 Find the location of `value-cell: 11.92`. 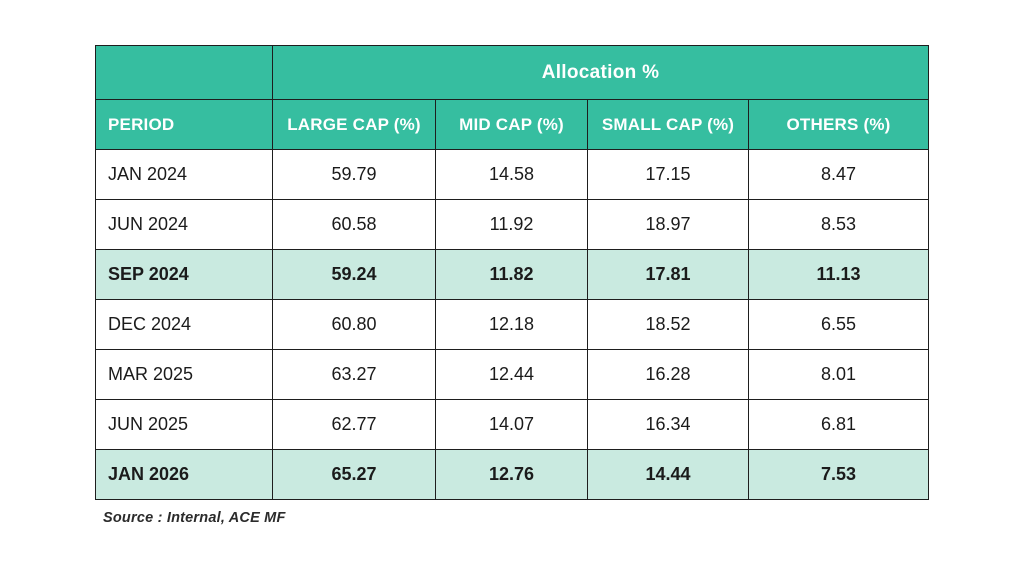

value-cell: 11.92 is located at coordinates (511, 224).